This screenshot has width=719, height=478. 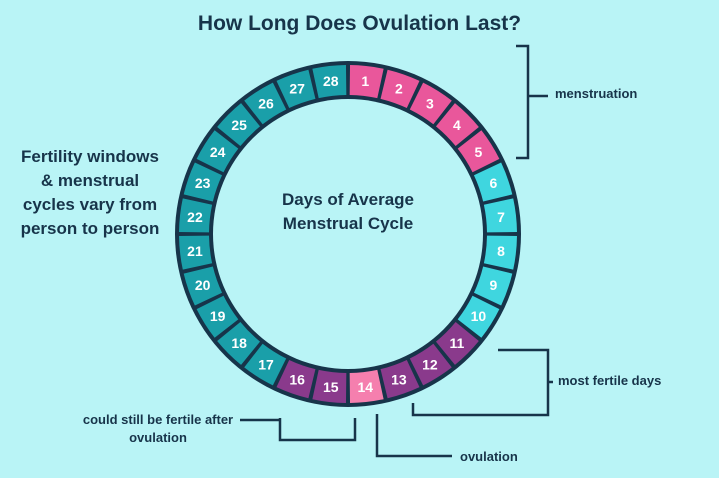 I want to click on day-label: 12, so click(x=430, y=364).